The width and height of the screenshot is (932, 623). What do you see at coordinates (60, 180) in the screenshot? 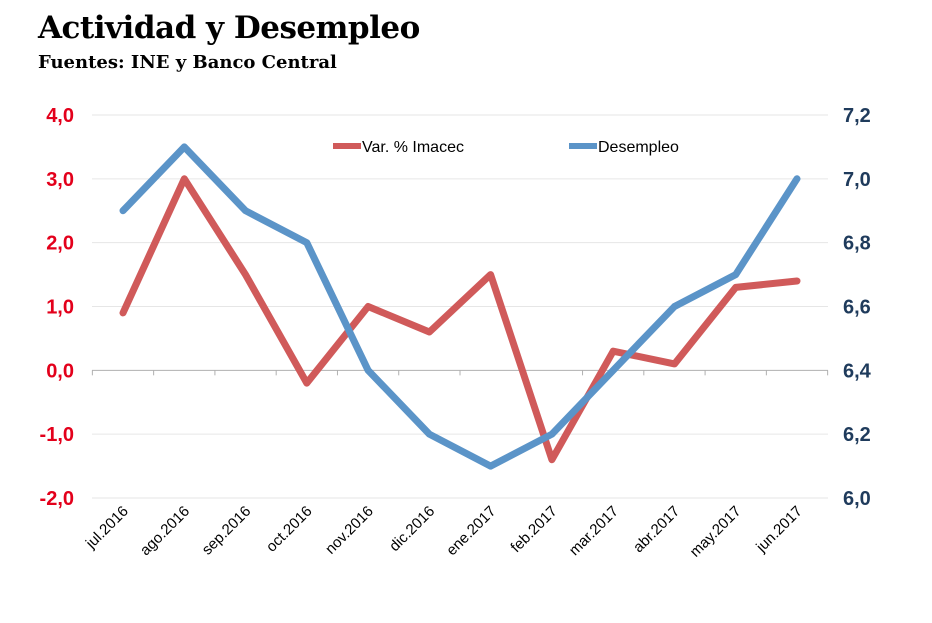
I see `left-tick-label: 3,0` at bounding box center [60, 180].